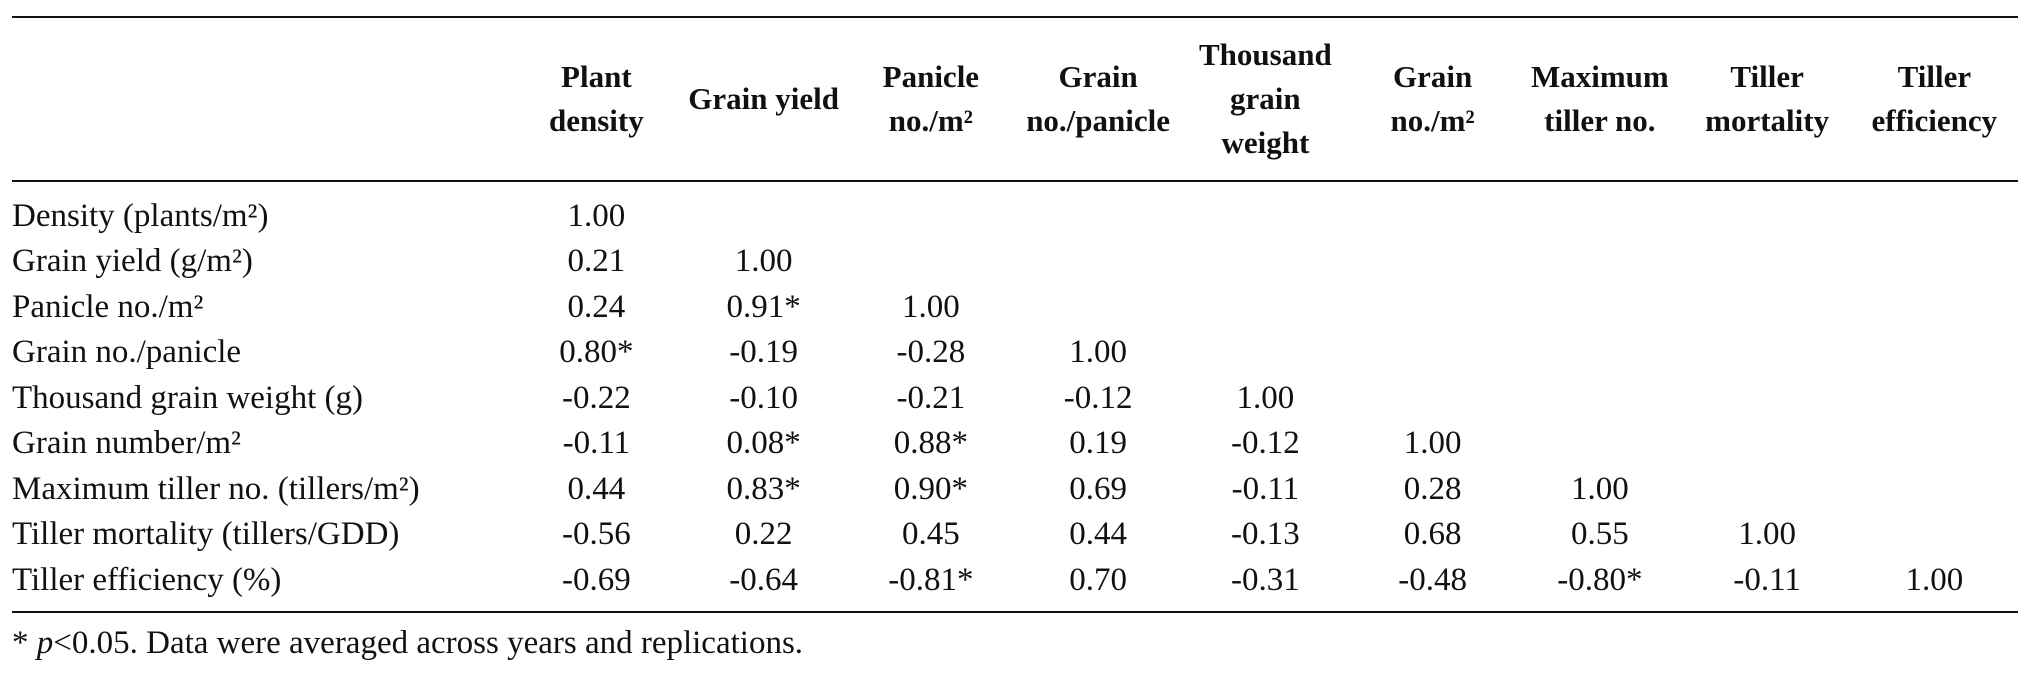  I want to click on table-row: Grain yield (g/m²) 0.21 1.00, so click(1015, 262).